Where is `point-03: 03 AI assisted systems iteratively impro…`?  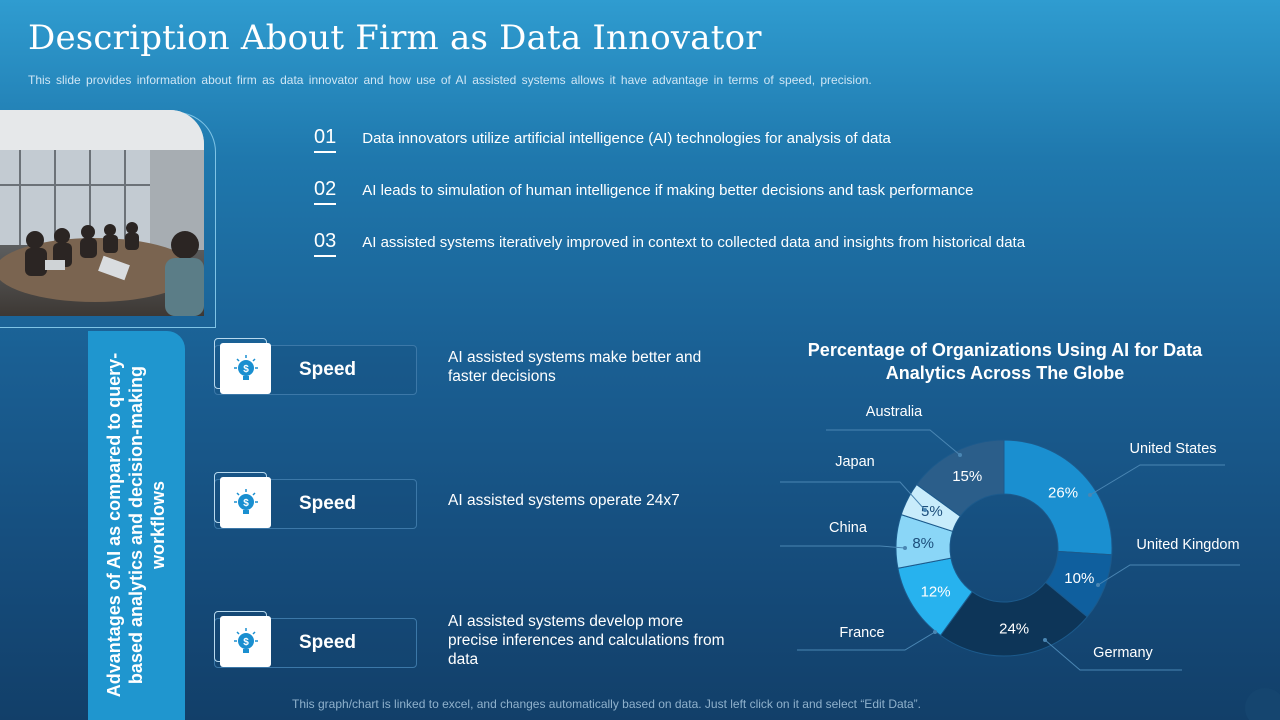 point-03: 03 AI assisted systems iteratively impro… is located at coordinates (669, 243).